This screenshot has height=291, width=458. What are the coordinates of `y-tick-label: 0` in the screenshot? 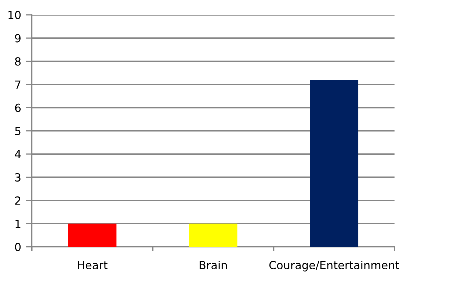 It's located at (18, 247).